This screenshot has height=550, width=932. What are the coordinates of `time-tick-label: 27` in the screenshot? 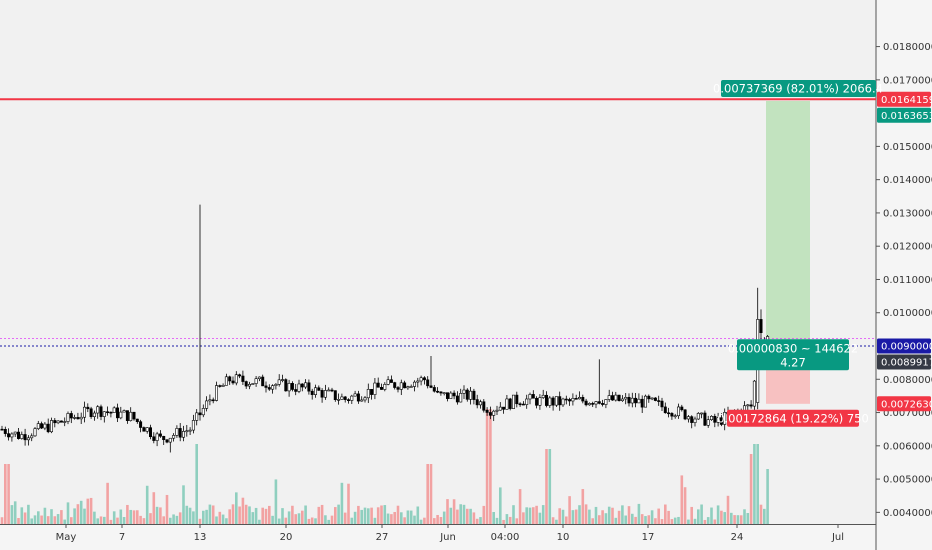 It's located at (382, 537).